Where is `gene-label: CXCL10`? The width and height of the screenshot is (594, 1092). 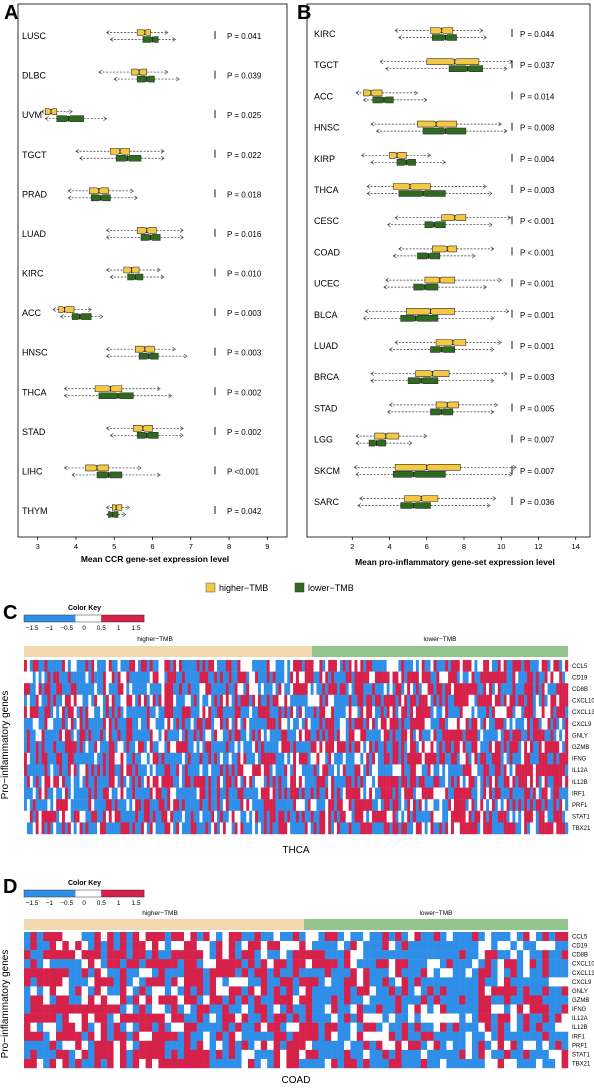 gene-label: CXCL10 is located at coordinates (583, 965).